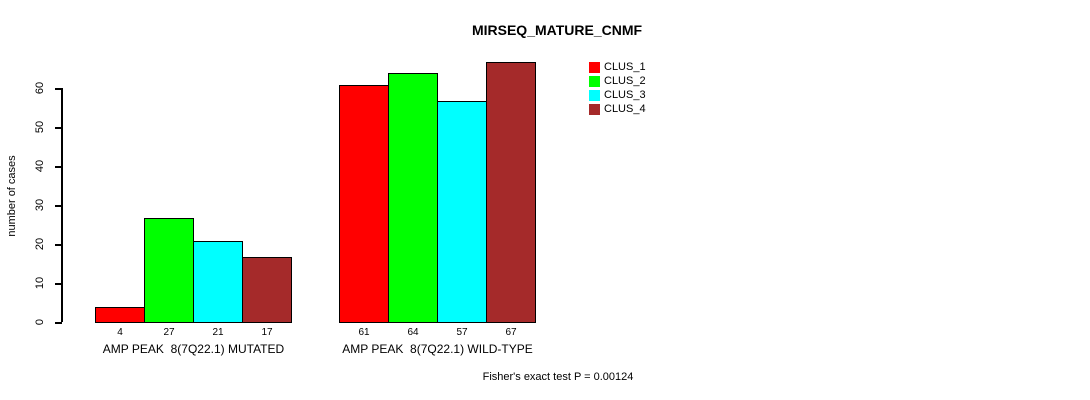 This screenshot has height=400, width=1090. I want to click on y-tick-label: 30, so click(40, 205).